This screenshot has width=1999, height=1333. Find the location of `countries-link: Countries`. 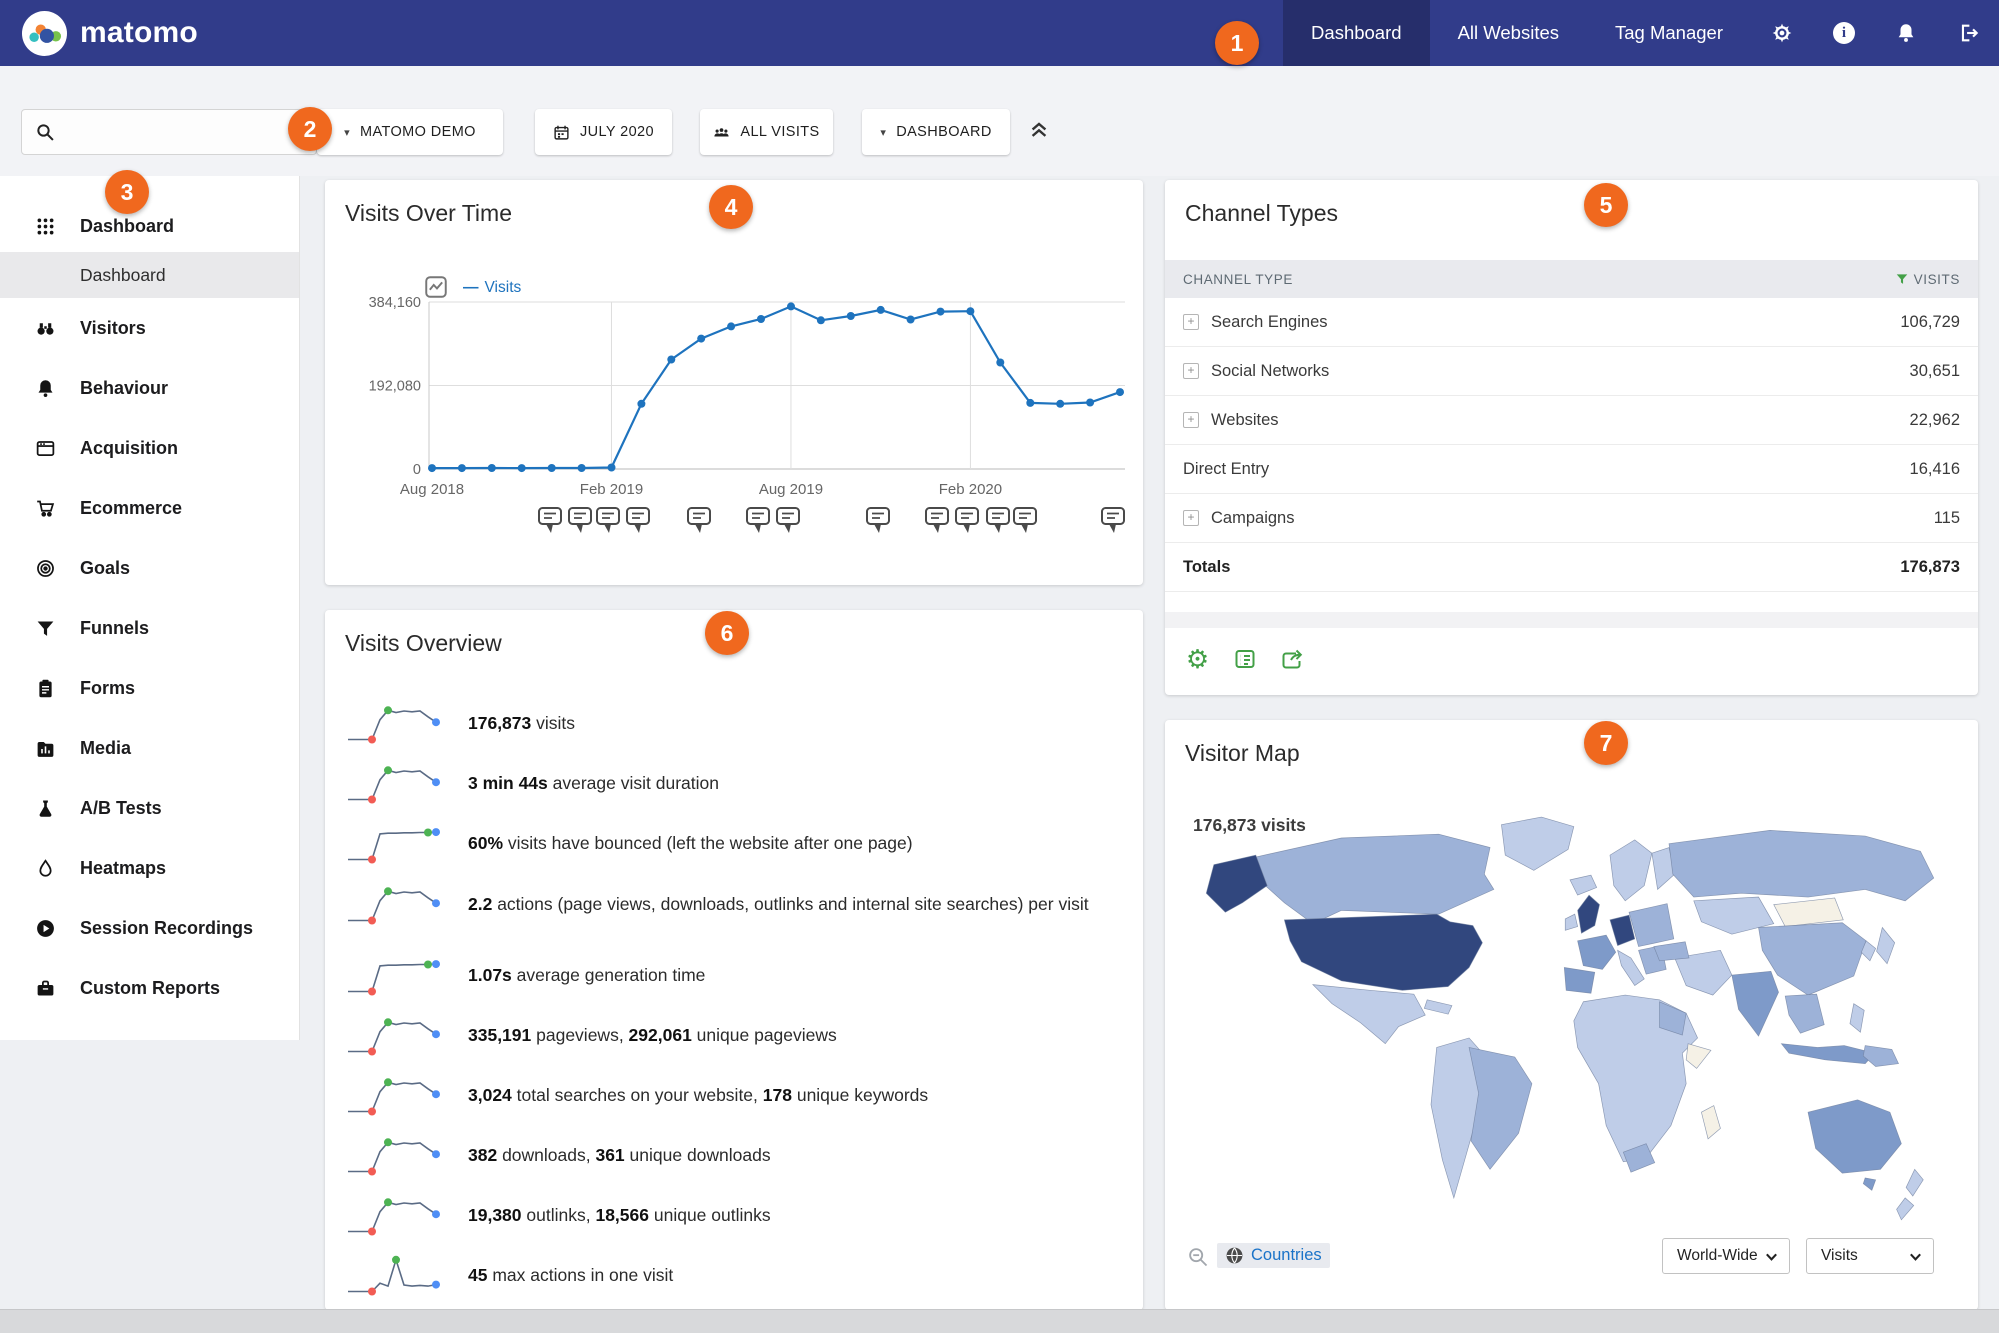

countries-link: Countries is located at coordinates (1273, 1255).